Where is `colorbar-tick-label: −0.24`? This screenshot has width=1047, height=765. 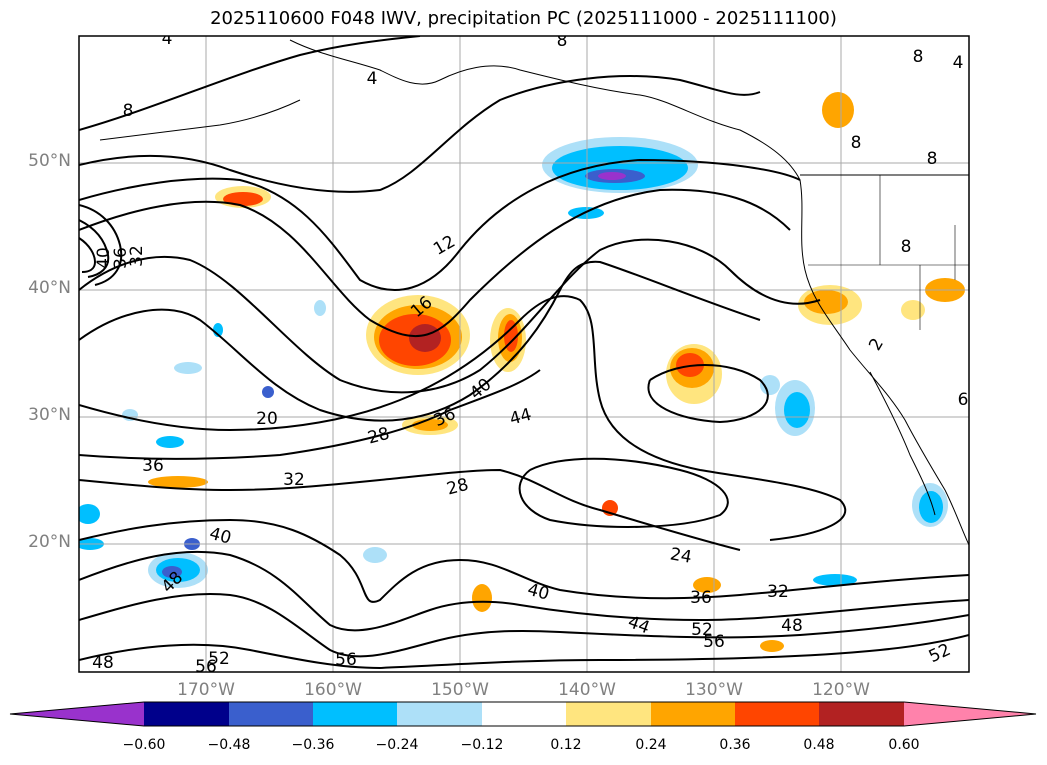 colorbar-tick-label: −0.24 is located at coordinates (397, 745).